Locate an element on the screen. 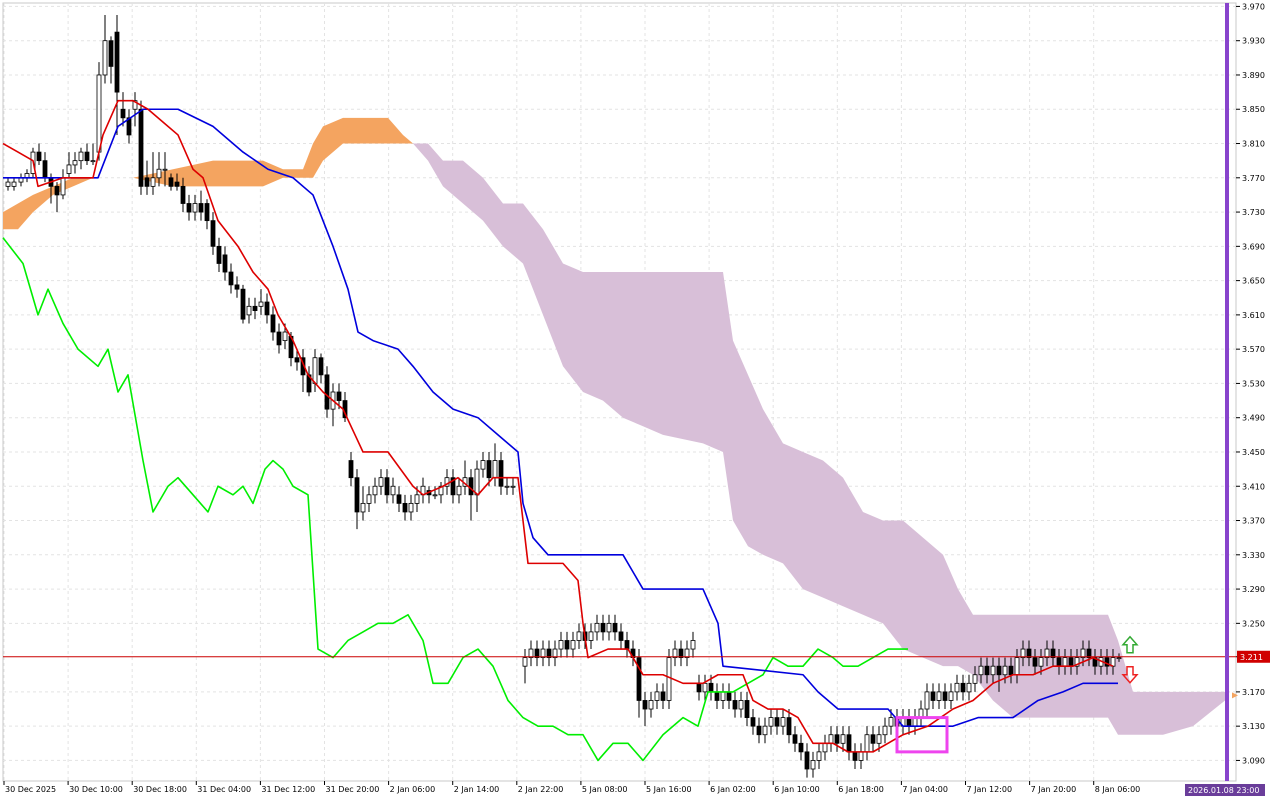 The width and height of the screenshot is (1280, 804). x-tick-label: 5 Jan 16:00 is located at coordinates (669, 789).